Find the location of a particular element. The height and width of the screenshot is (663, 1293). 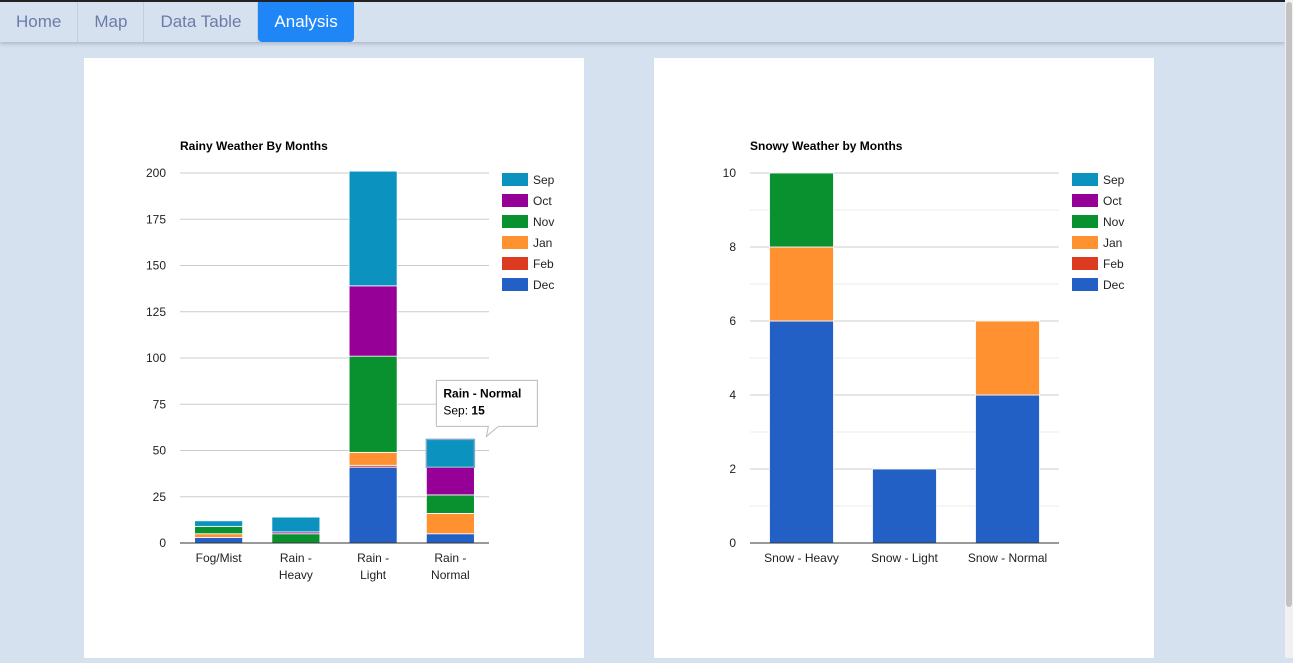

tooltip-value-line: Sep: 15 is located at coordinates (464, 410).